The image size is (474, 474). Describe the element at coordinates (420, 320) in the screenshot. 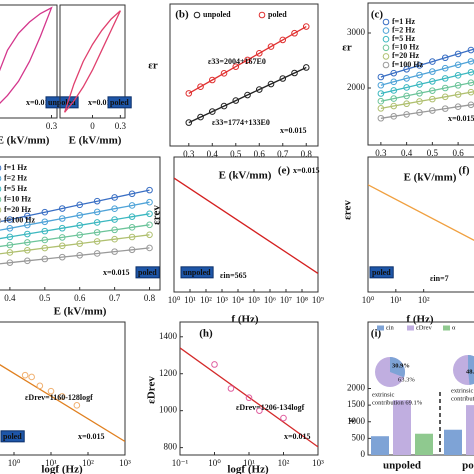

I see `x-axis-label: f (Hz)` at that location.